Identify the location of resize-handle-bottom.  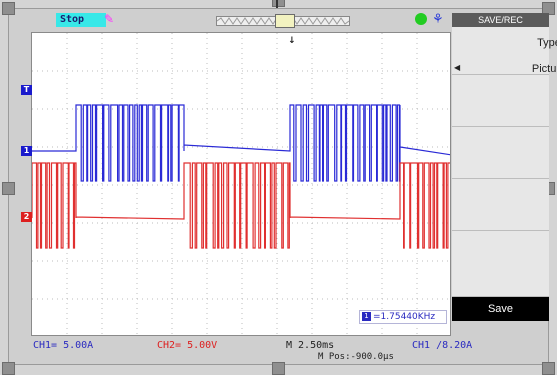
(278, 368).